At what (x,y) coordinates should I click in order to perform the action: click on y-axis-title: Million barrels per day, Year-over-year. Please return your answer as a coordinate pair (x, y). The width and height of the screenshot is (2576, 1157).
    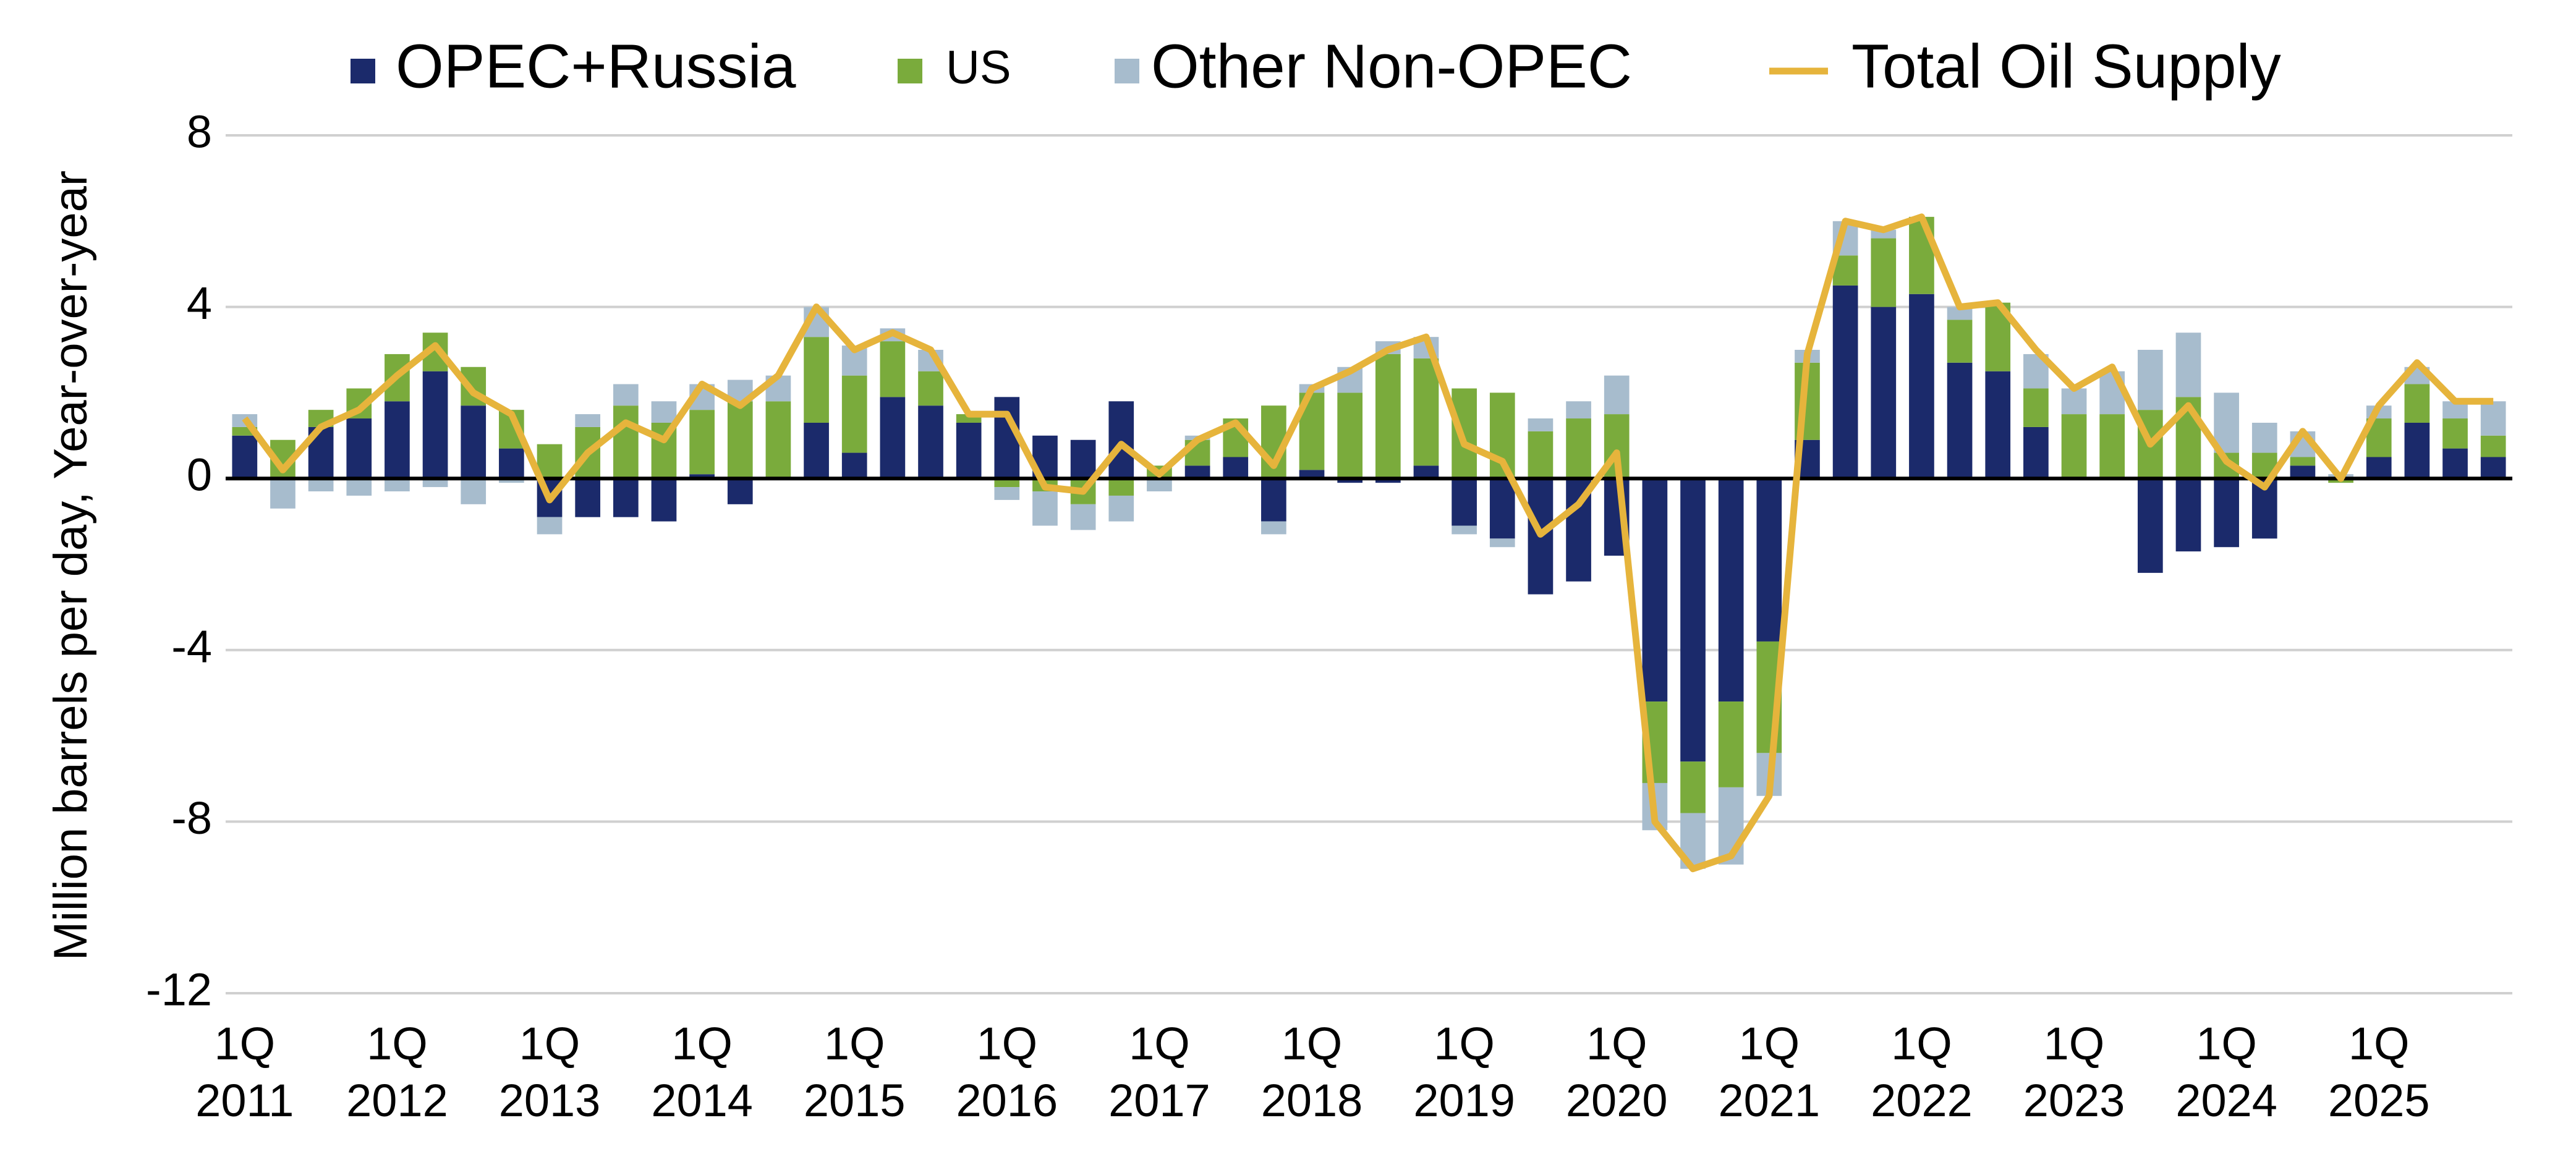
    Looking at the image, I should click on (71, 566).